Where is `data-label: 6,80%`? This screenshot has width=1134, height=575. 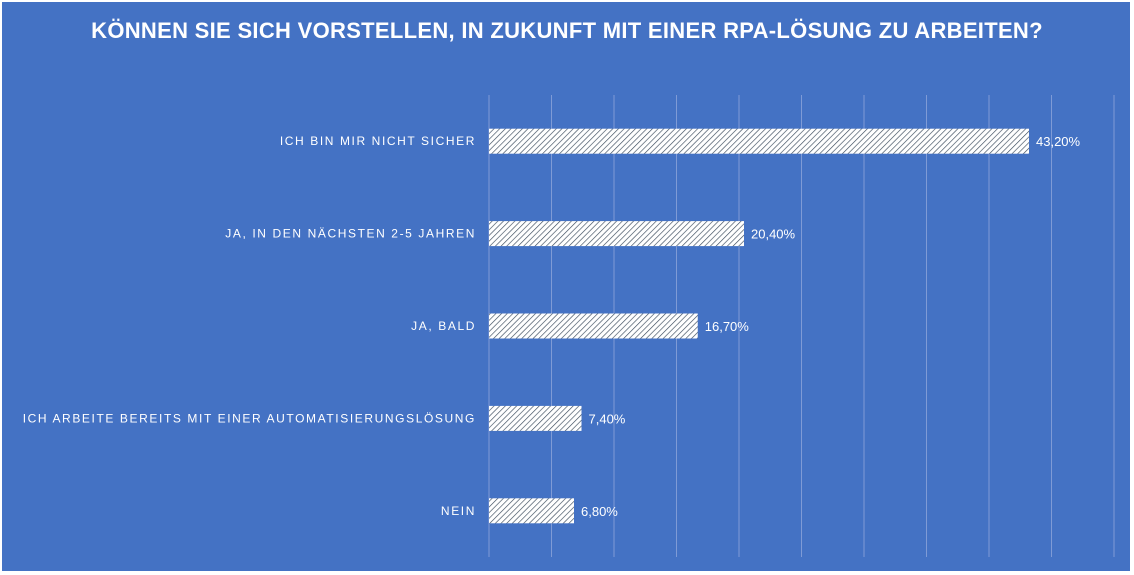 data-label: 6,80% is located at coordinates (599, 511).